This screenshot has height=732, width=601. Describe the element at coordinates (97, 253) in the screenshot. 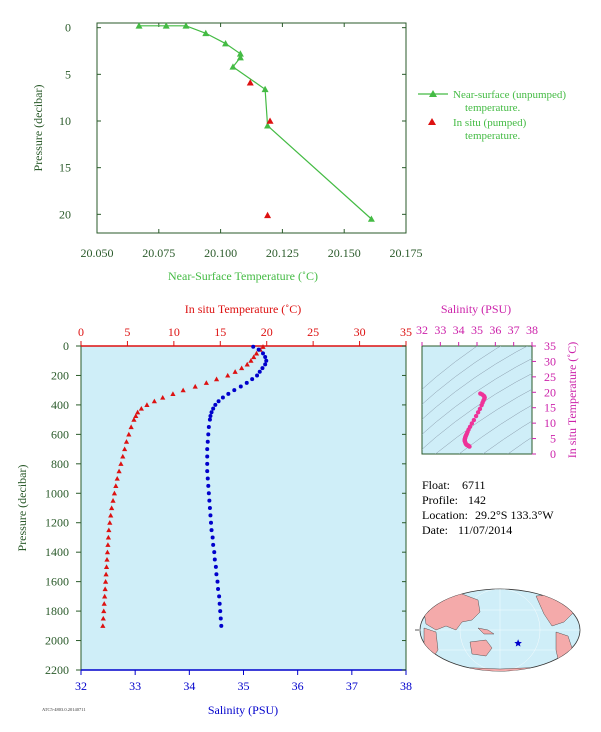

I see `ns-xtick-label: 20.050` at that location.